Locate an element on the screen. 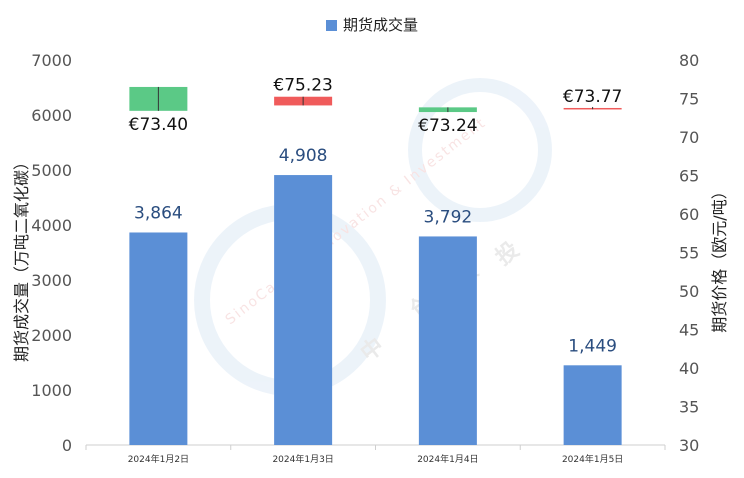  y-right-tick-label: 40 is located at coordinates (689, 368).